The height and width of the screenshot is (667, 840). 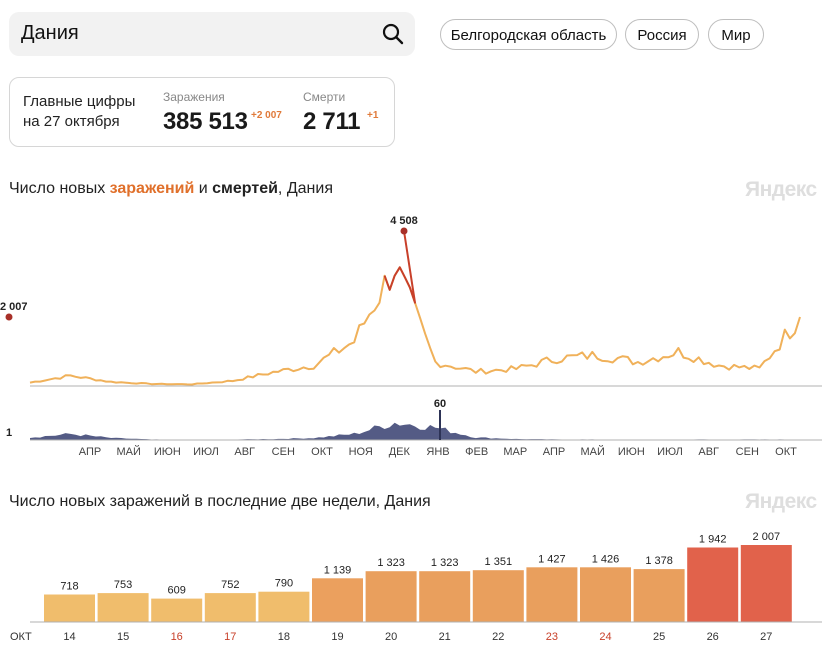 I want to click on bar-month-label: ОКТ, so click(x=21, y=637).